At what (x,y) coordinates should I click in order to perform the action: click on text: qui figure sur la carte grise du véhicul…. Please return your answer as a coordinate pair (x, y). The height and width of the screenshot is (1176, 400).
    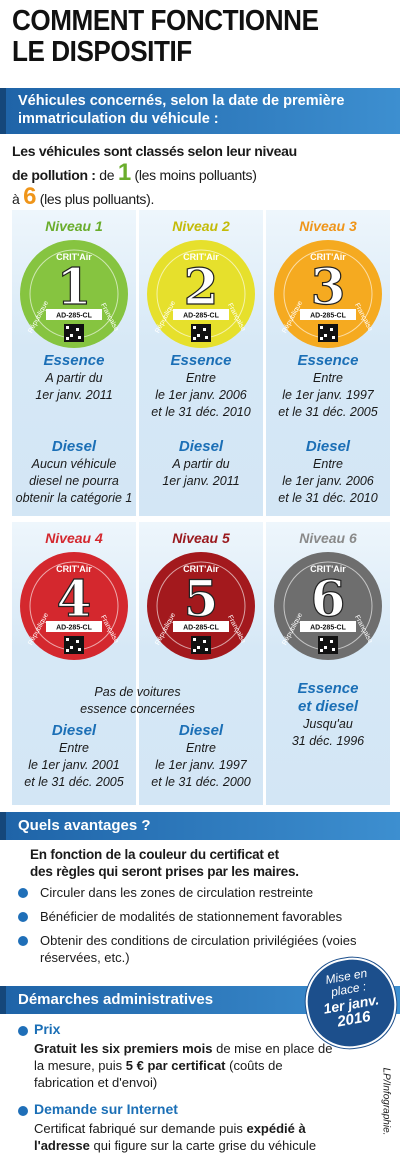
    Looking at the image, I should click on (205, 1145).